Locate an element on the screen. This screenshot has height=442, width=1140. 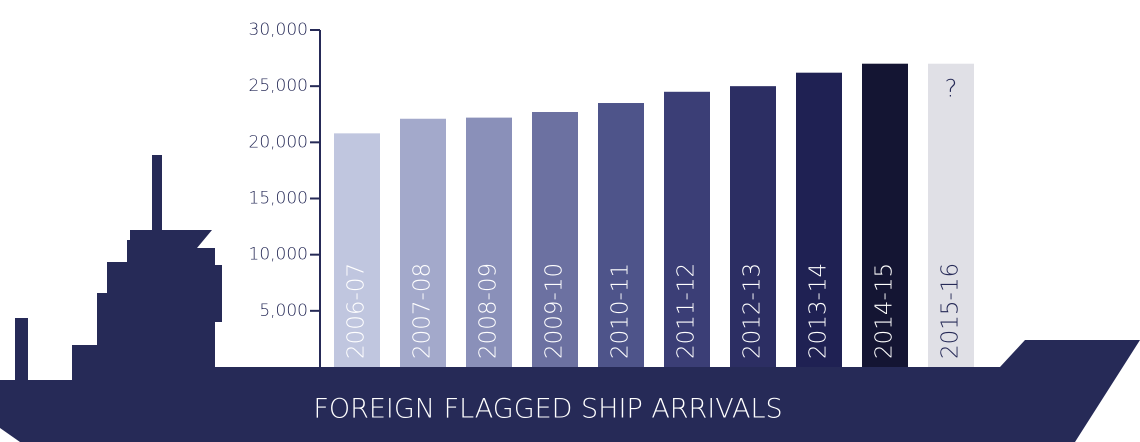
category-label: 2011-12 is located at coordinates (687, 311).